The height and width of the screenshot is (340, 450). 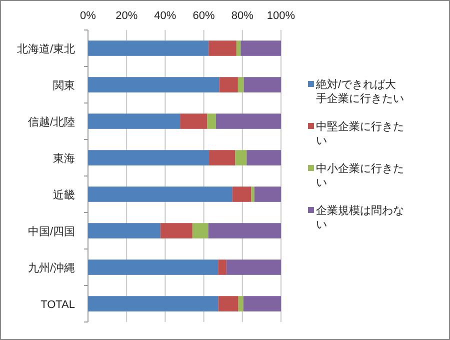 I want to click on y-tick-label: 関東, so click(x=64, y=85).